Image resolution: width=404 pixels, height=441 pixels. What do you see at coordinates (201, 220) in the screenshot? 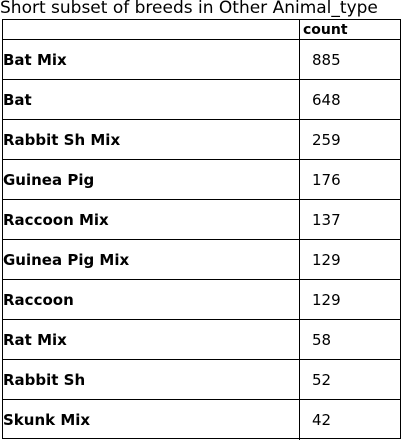
I see `table-row: Raccoon Mix 137` at bounding box center [201, 220].